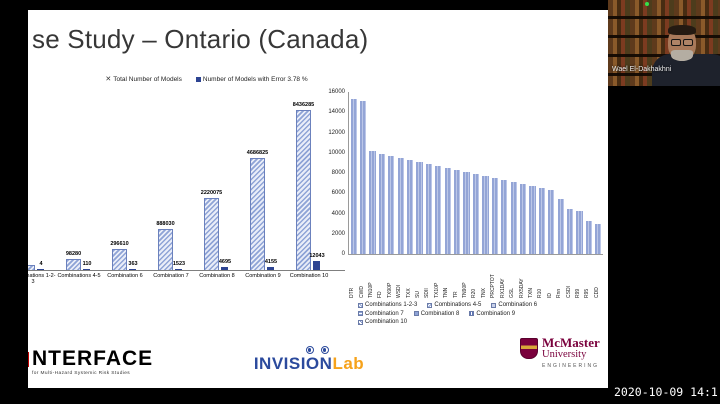 This screenshot has height=404, width=720. Describe the element at coordinates (143, 79) in the screenshot. I see `legend-item: ✕ Total Number of Models` at that location.